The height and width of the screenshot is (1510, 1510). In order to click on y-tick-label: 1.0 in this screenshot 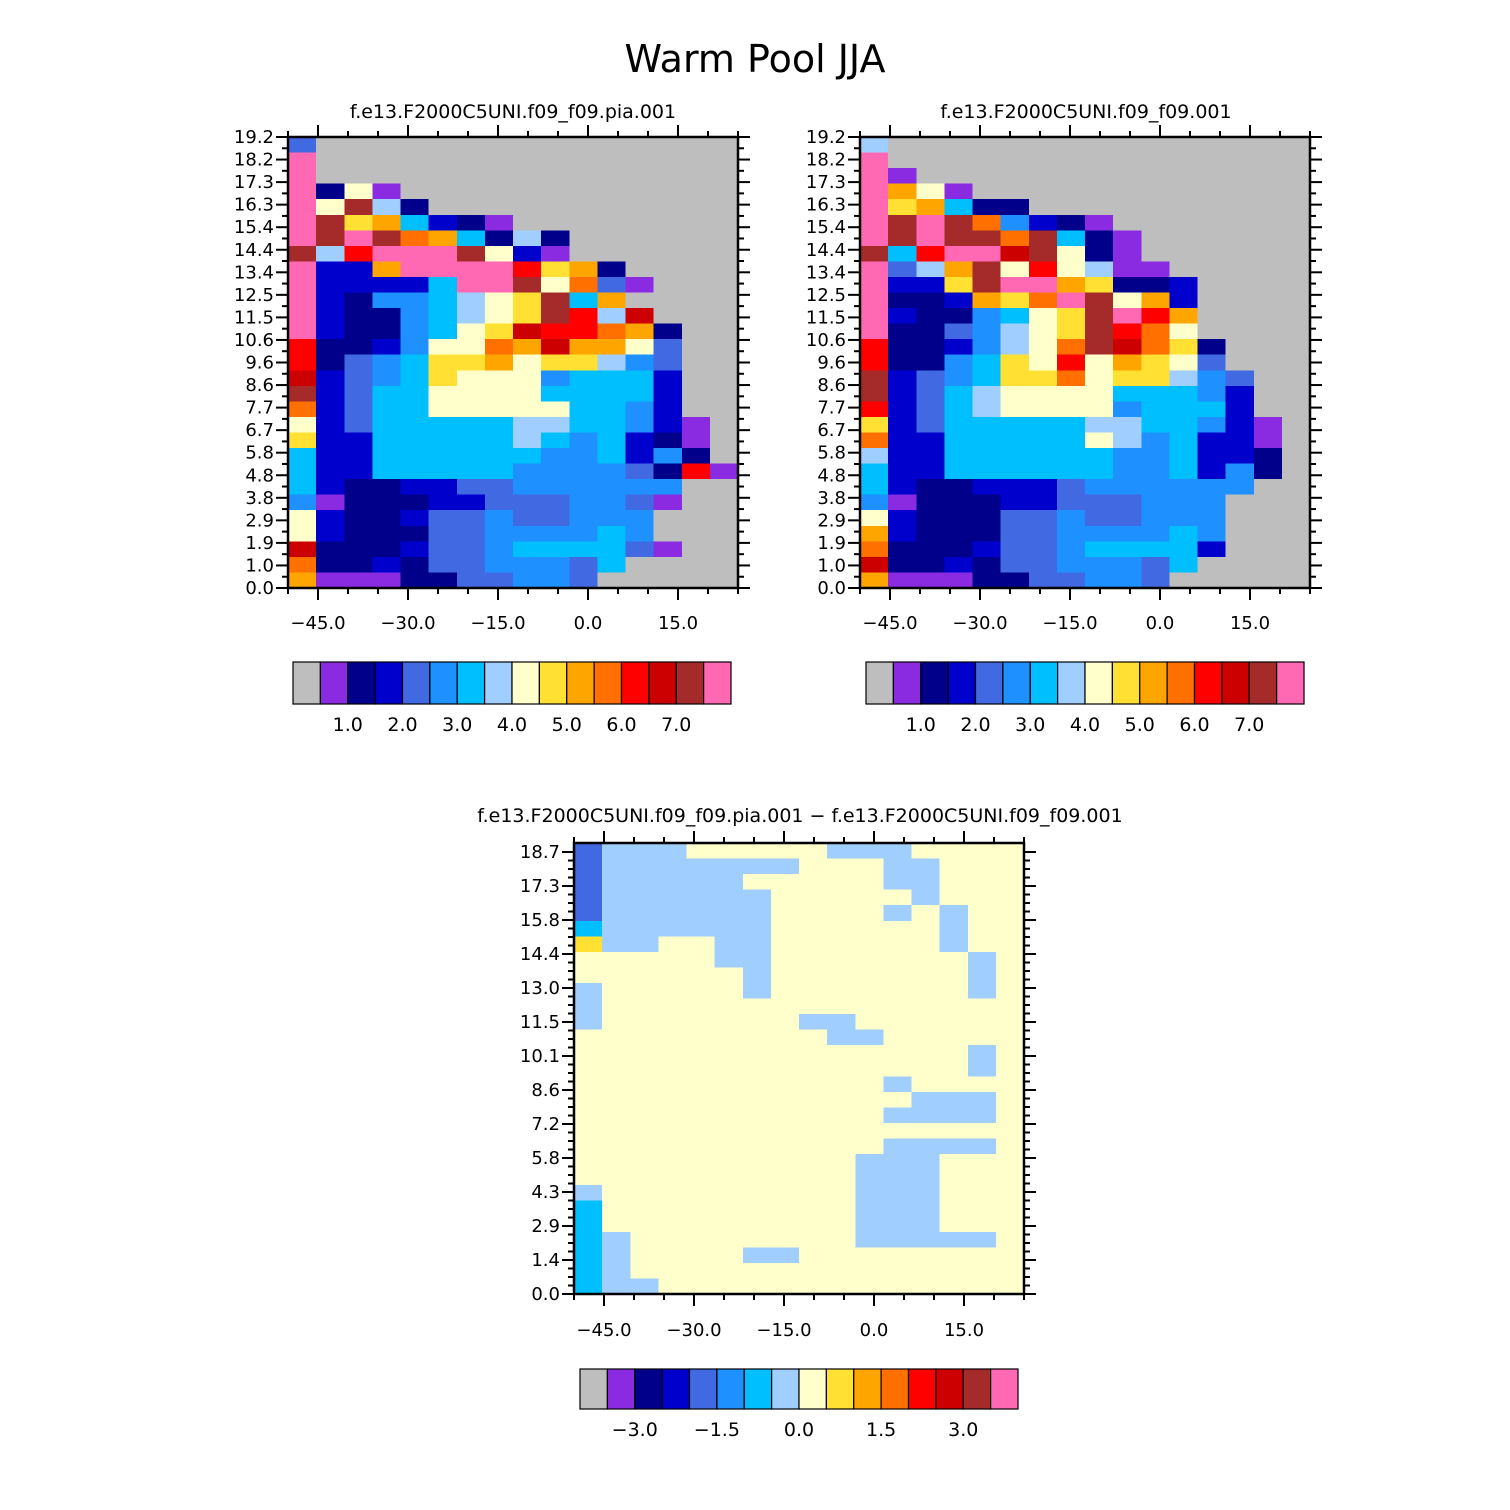, I will do `click(831, 565)`.